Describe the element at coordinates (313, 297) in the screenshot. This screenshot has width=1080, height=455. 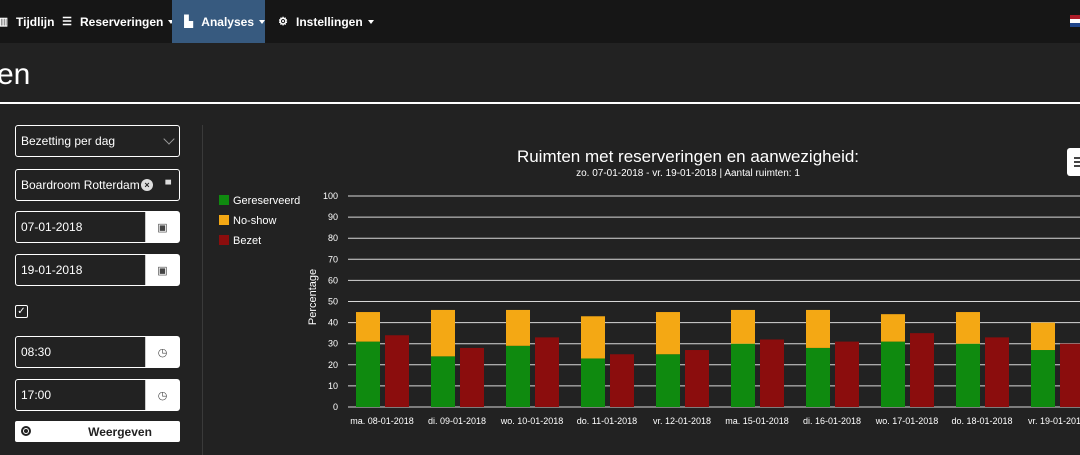
I see `y-axis-label: Percentage` at that location.